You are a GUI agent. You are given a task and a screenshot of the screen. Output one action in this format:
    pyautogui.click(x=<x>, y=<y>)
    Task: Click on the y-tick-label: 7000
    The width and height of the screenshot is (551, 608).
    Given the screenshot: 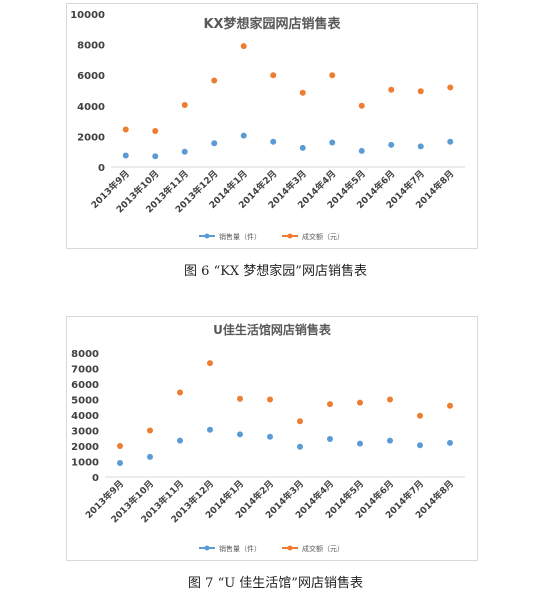 What is the action you would take?
    pyautogui.click(x=85, y=370)
    